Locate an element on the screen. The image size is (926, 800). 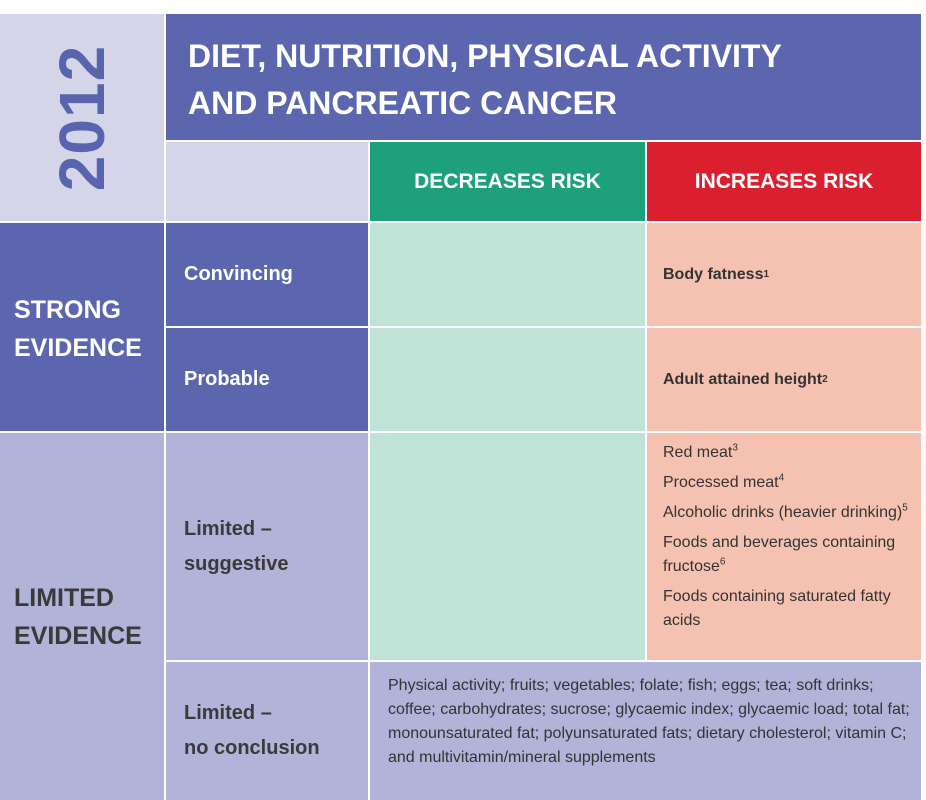
year-text: 2012 is located at coordinates (82, 117).